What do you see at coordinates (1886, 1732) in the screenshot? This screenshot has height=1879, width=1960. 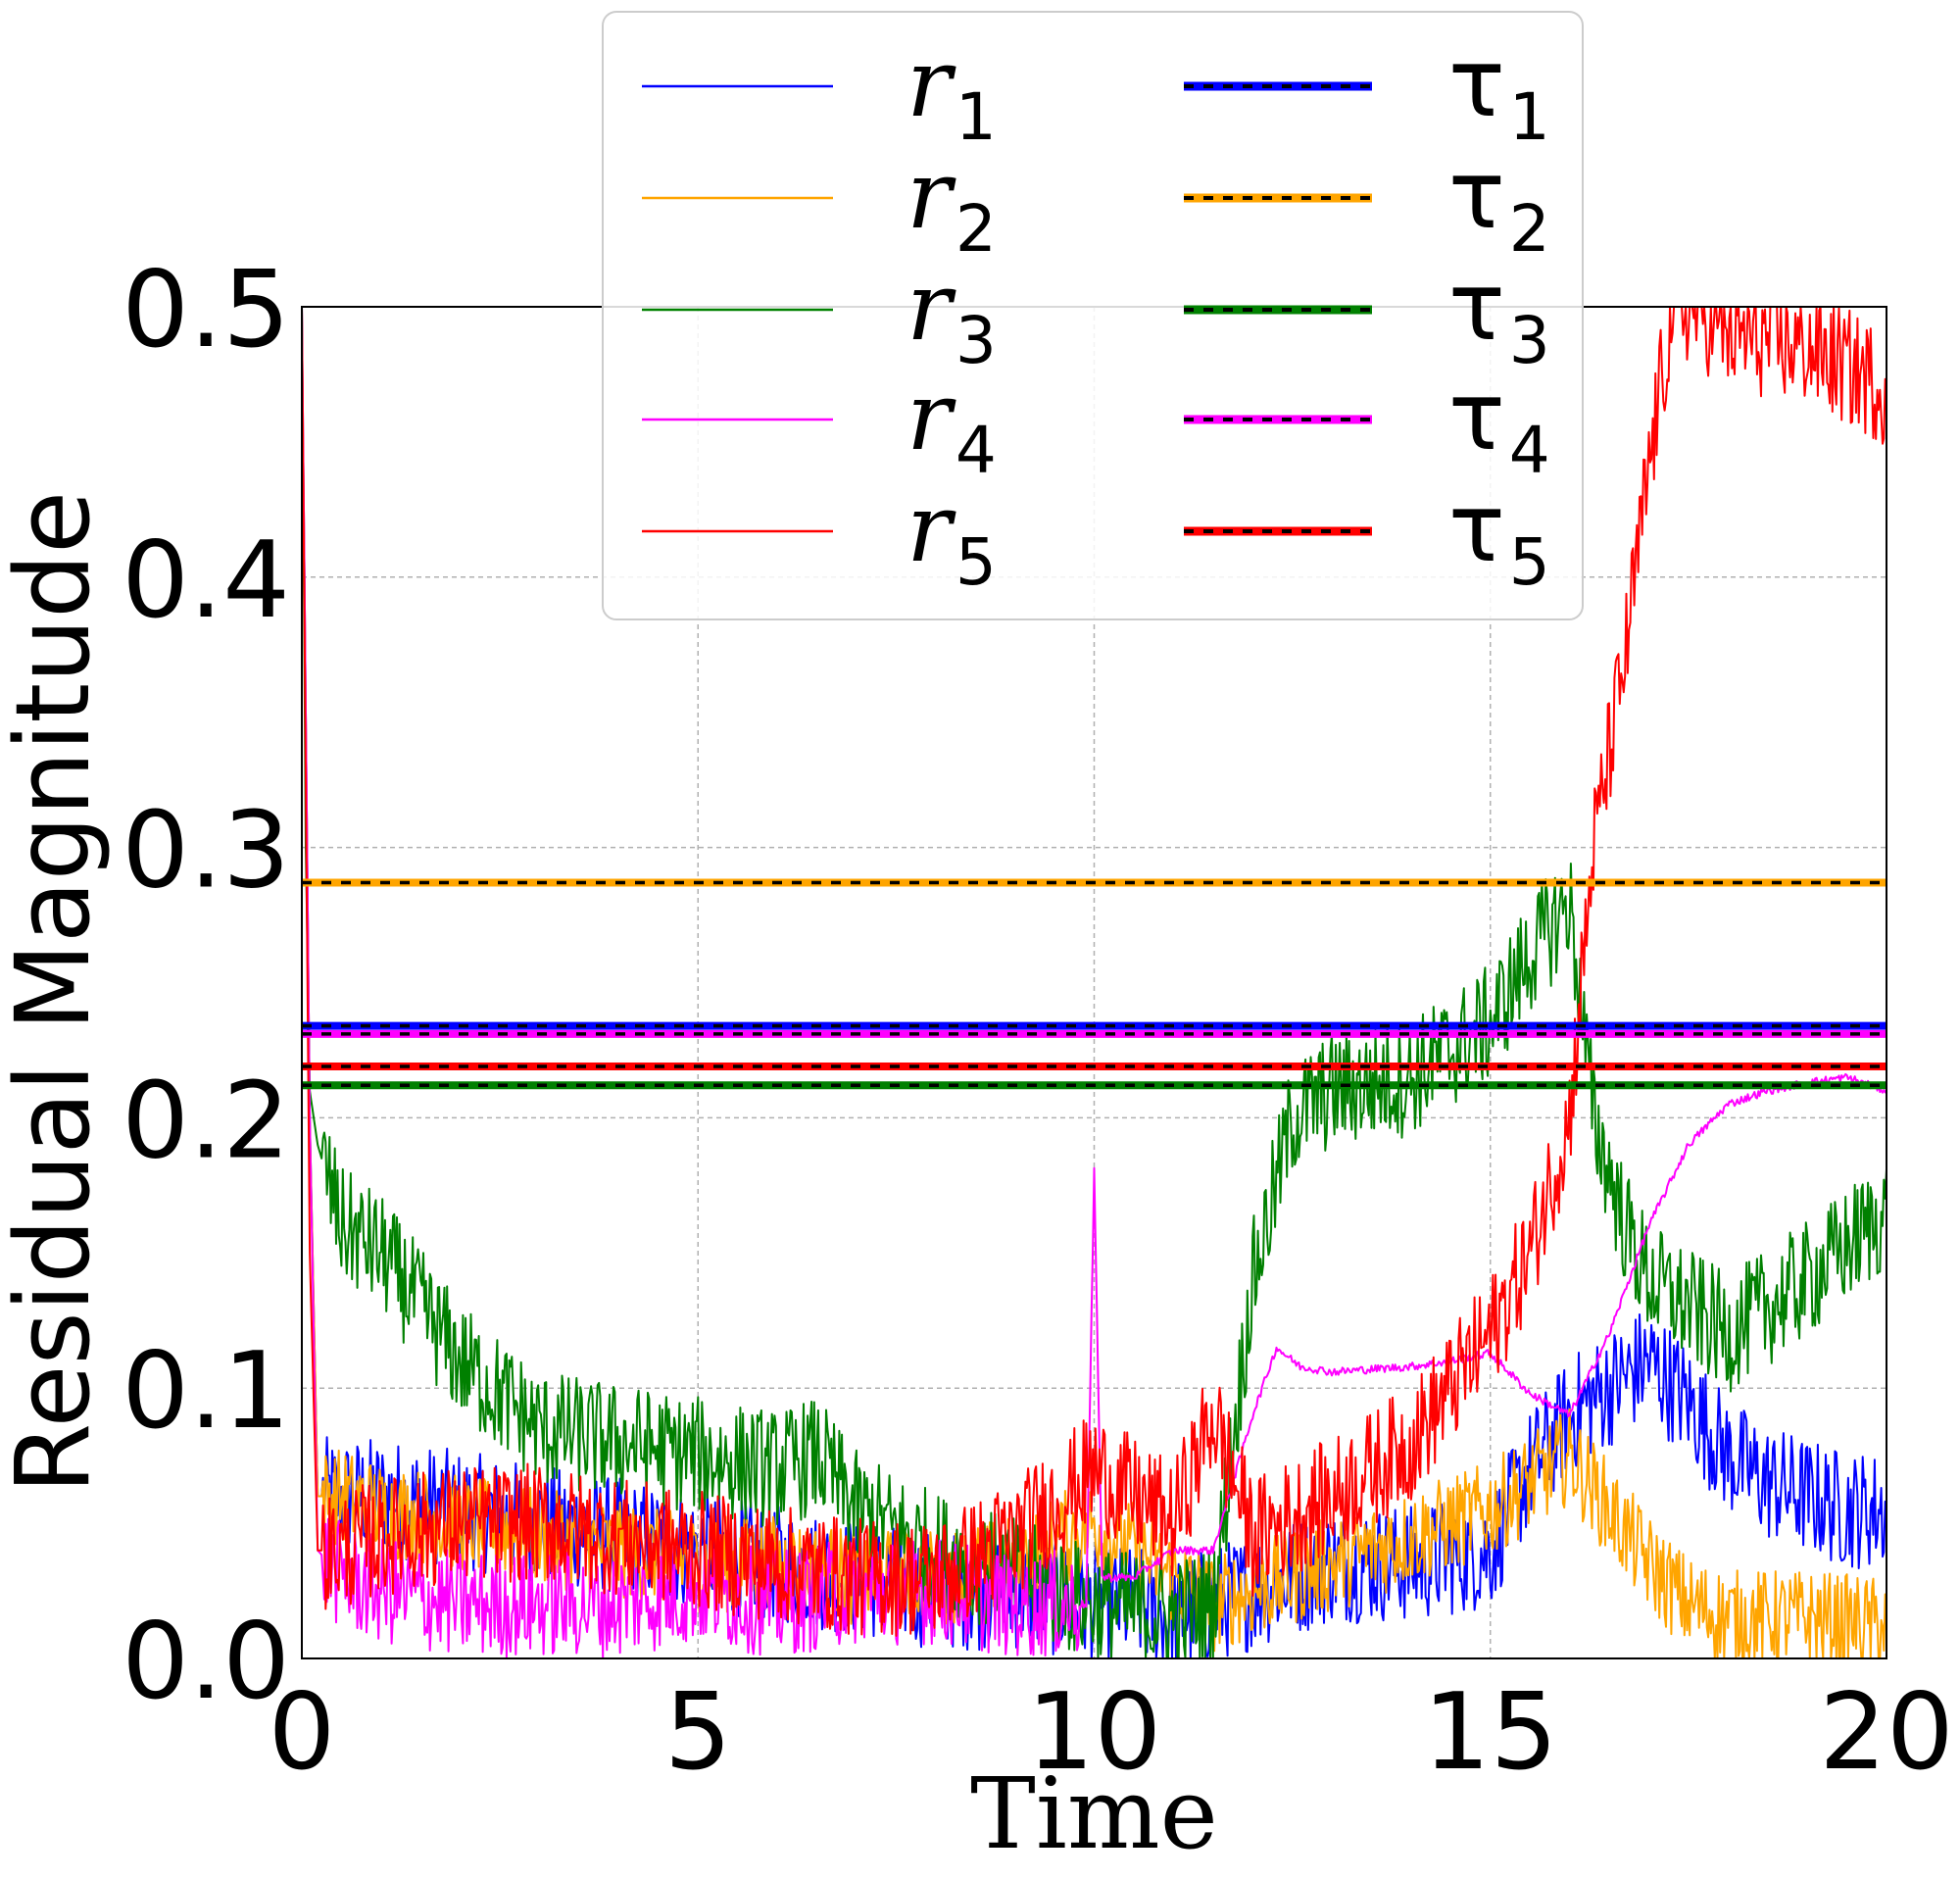 I see `x-tick-label: 20` at bounding box center [1886, 1732].